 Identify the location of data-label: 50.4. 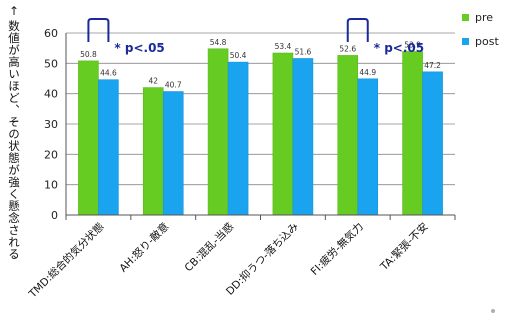
(238, 55).